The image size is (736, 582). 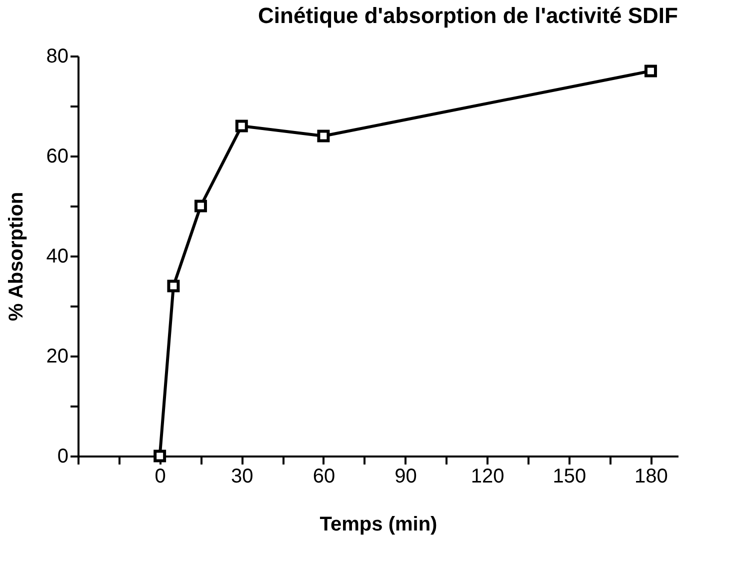 What do you see at coordinates (57, 257) in the screenshot?
I see `y-tick-label: 40` at bounding box center [57, 257].